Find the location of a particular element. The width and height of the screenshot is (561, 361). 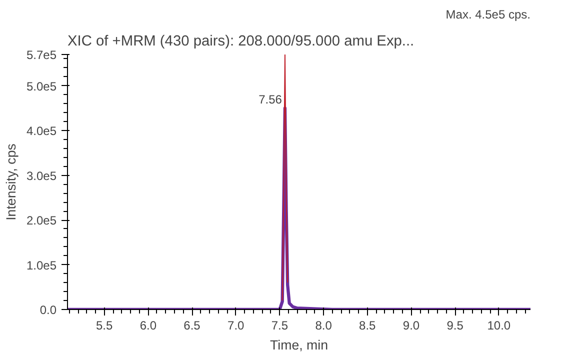

x-tick-label: 8.0 is located at coordinates (323, 325).